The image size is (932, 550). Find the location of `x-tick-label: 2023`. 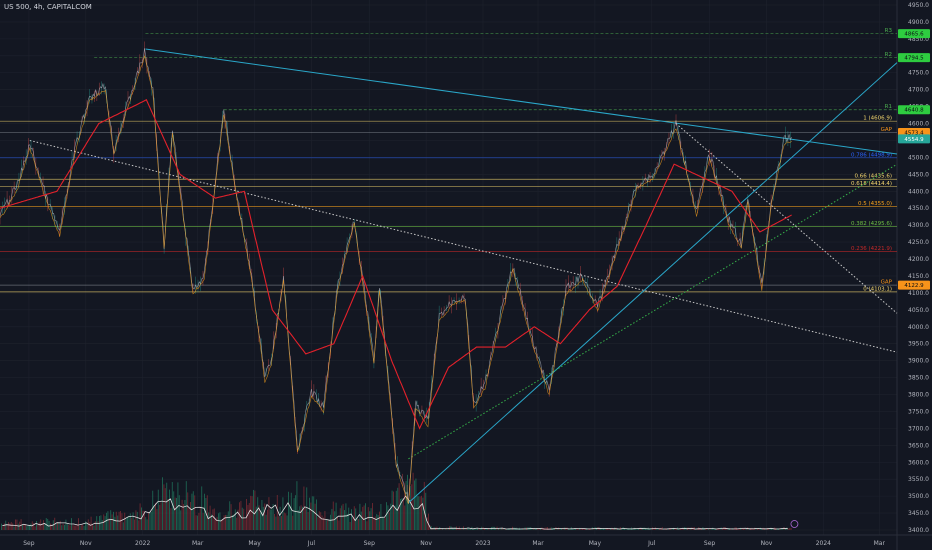

x-tick-label: 2023 is located at coordinates (482, 543).